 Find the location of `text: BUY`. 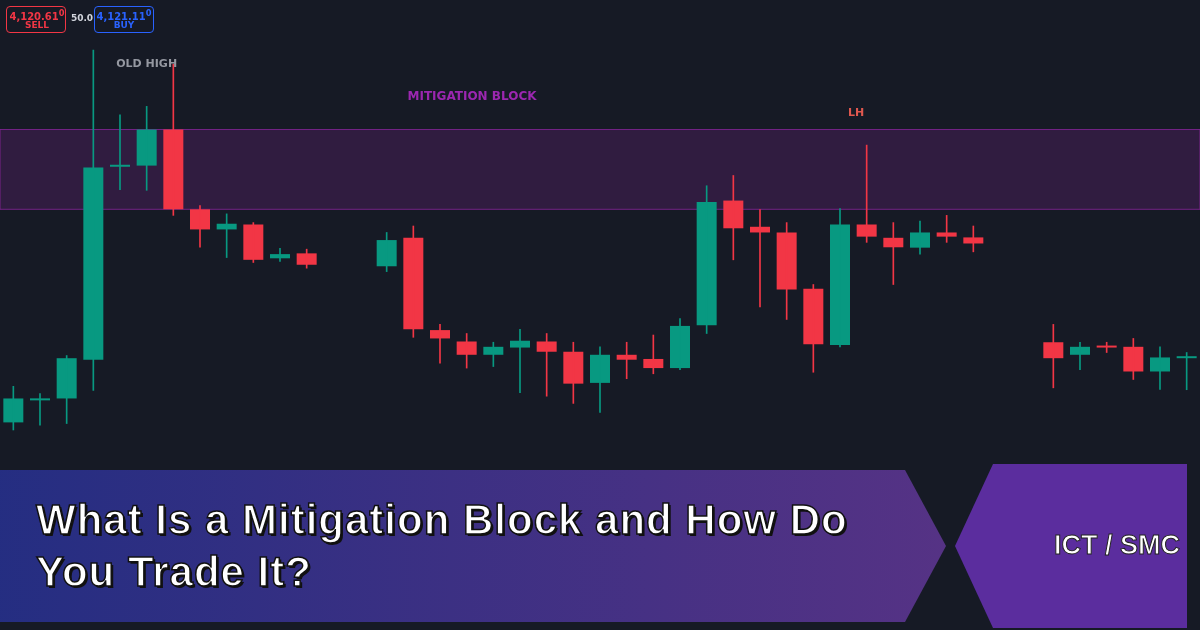

text: BUY is located at coordinates (124, 25).